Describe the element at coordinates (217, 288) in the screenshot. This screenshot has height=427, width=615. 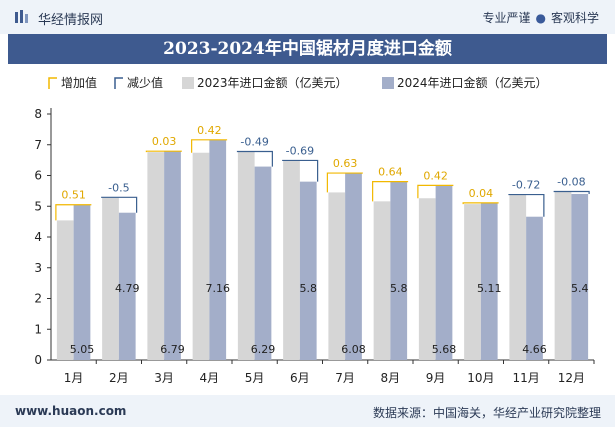
I see `data-label-2024: 7.16` at that location.